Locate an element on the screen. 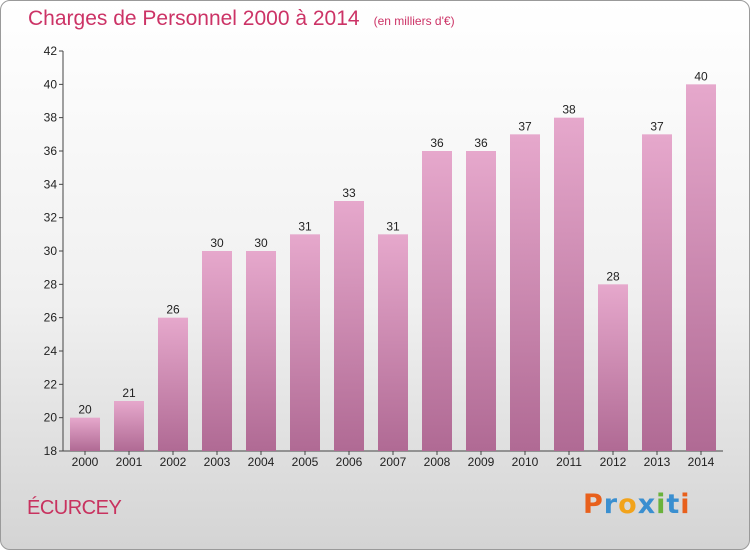 Image resolution: width=750 pixels, height=550 pixels. data-label: 28 is located at coordinates (613, 276).